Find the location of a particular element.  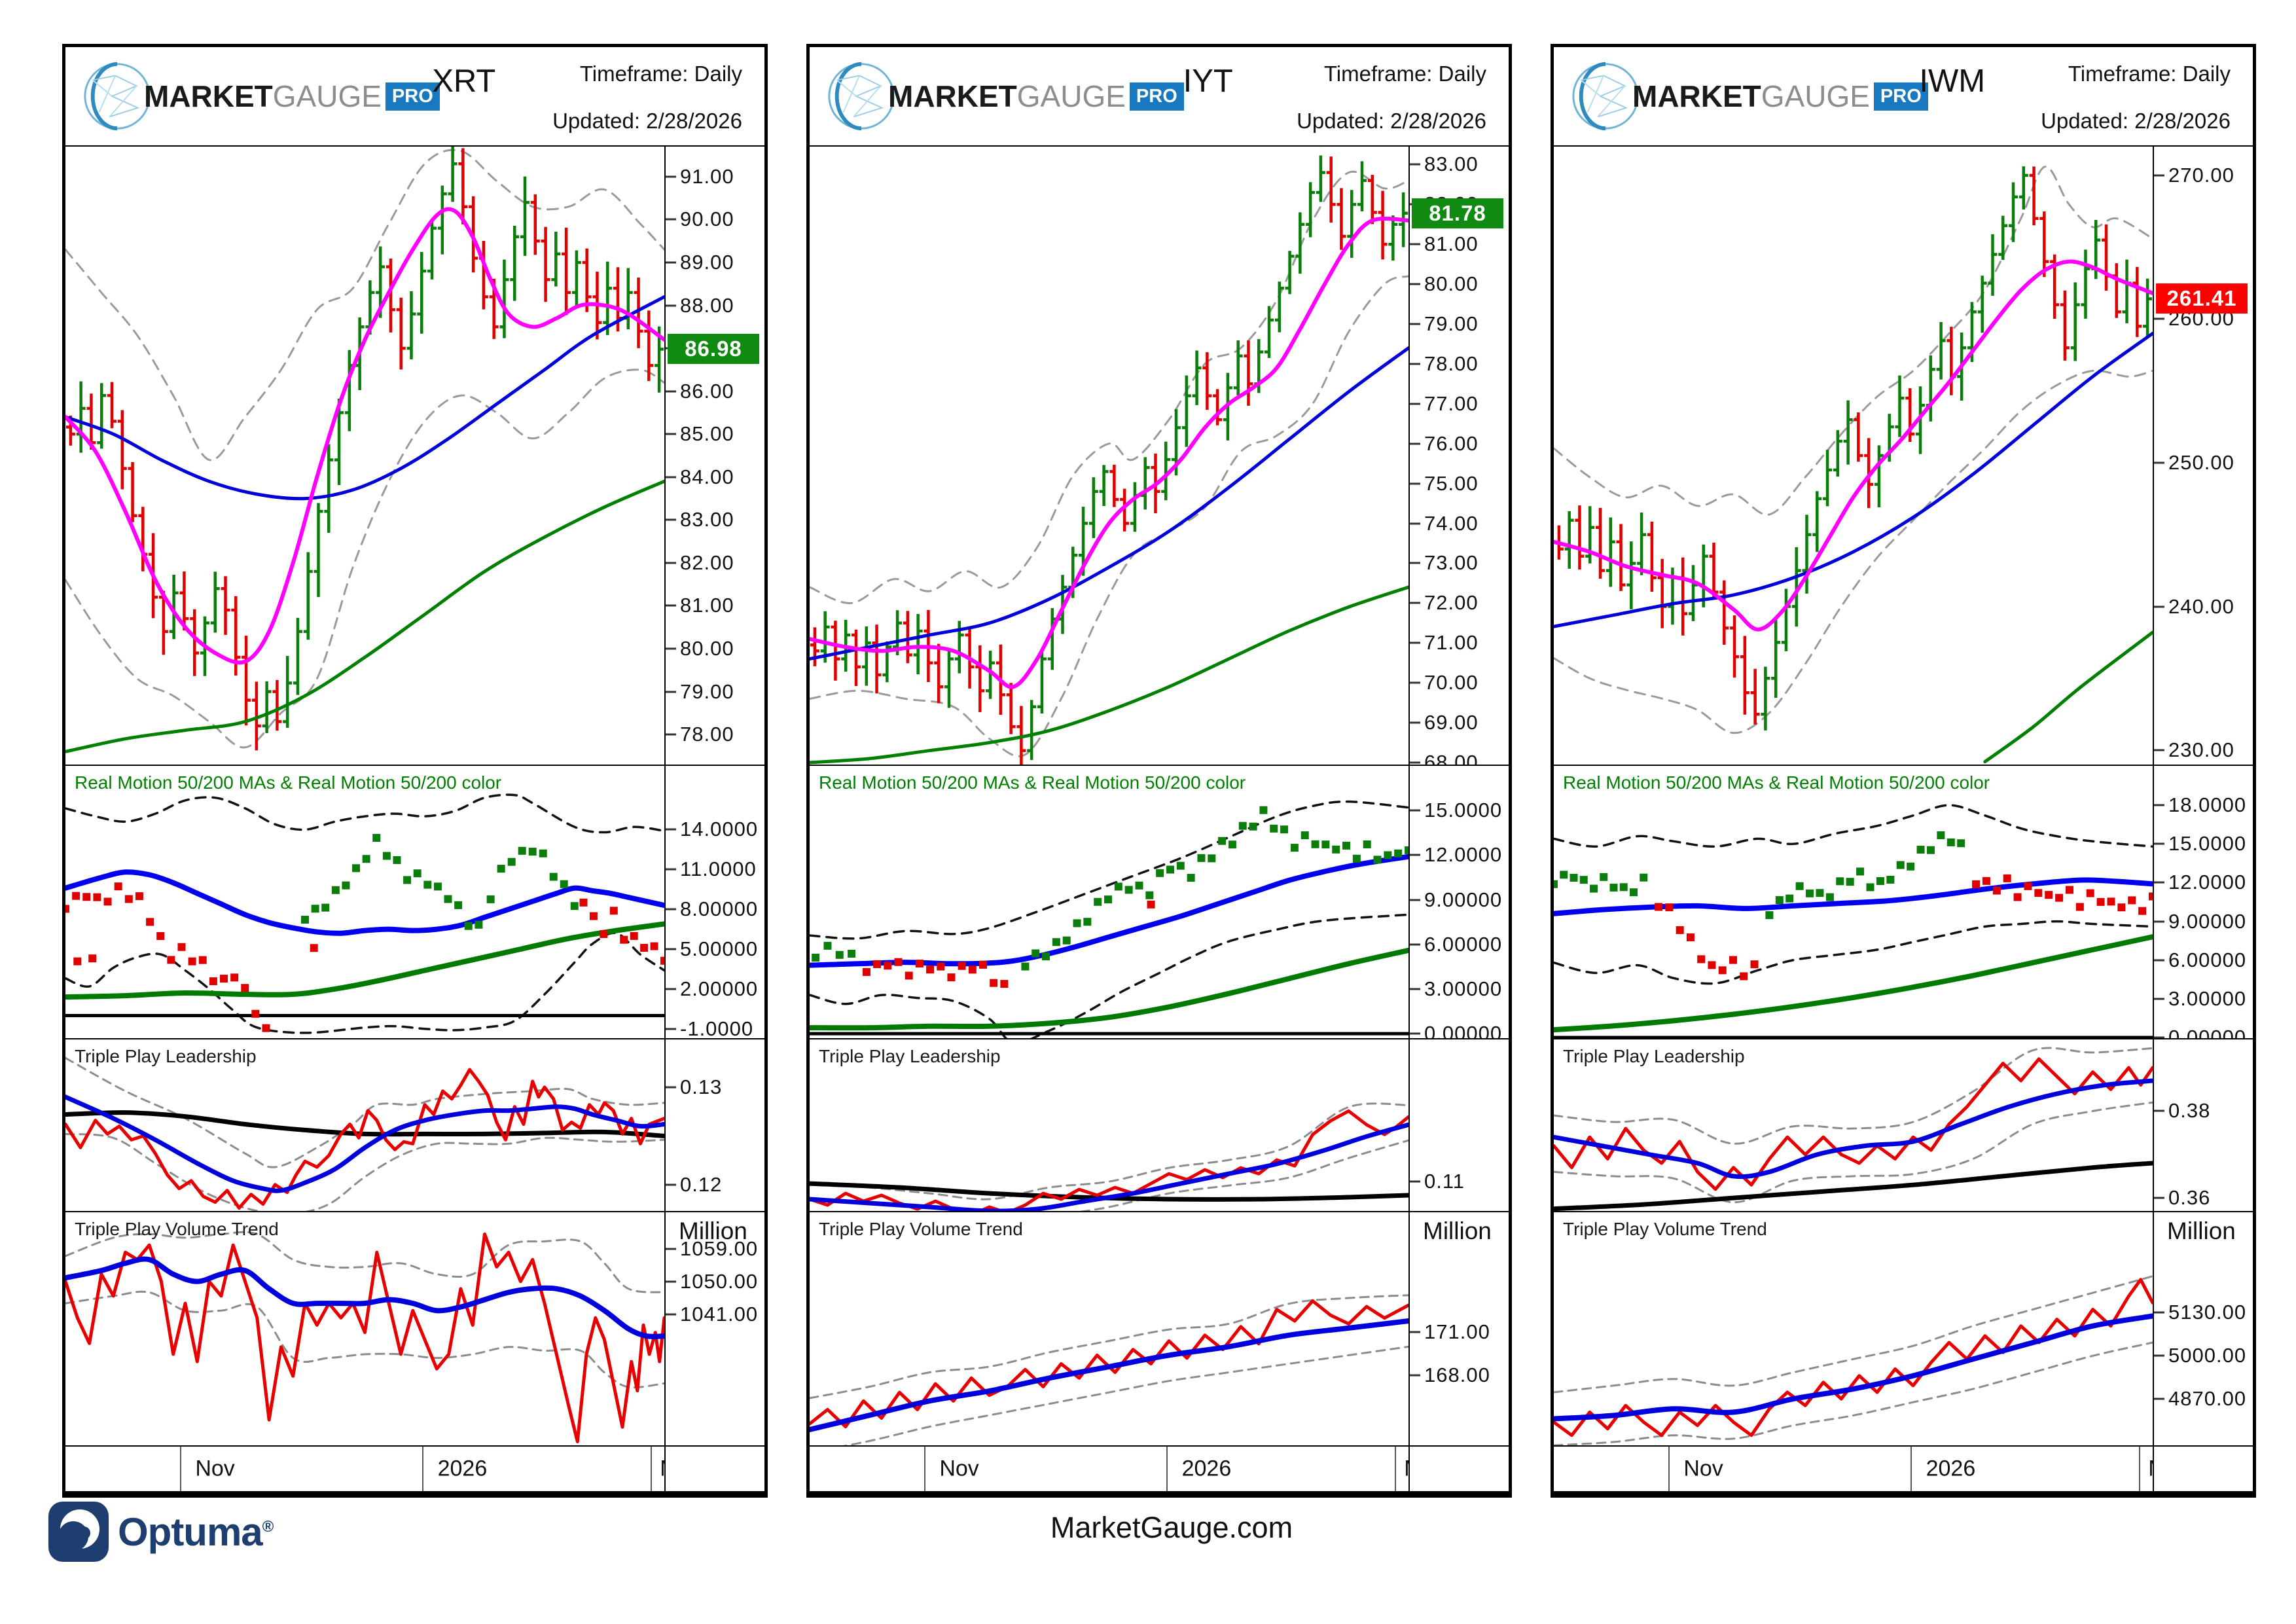

axis-tick-label: 0.12 is located at coordinates (701, 1184).